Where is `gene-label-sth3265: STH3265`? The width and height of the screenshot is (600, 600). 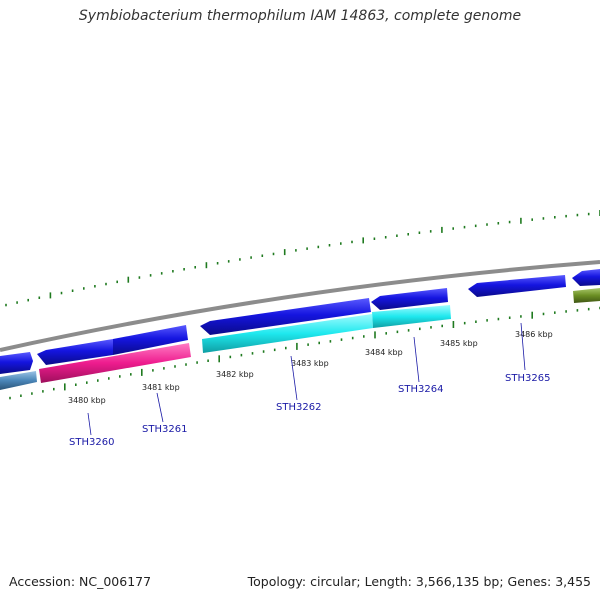
gene-label-sth3265: STH3265 is located at coordinates (527, 378).